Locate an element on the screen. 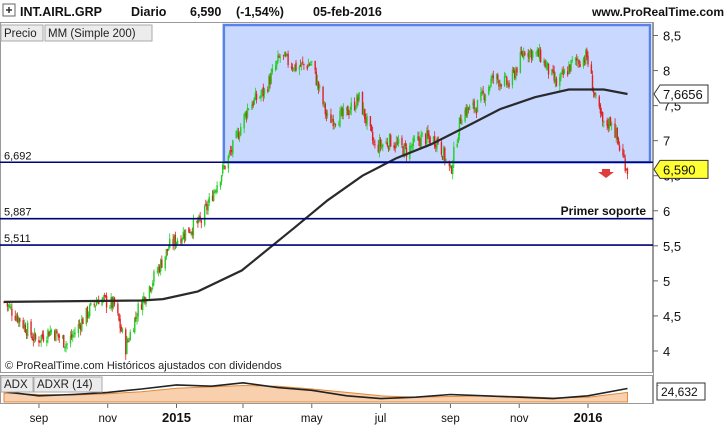 The image size is (728, 428). adx-axis-mark: - is located at coordinates (657, 385).